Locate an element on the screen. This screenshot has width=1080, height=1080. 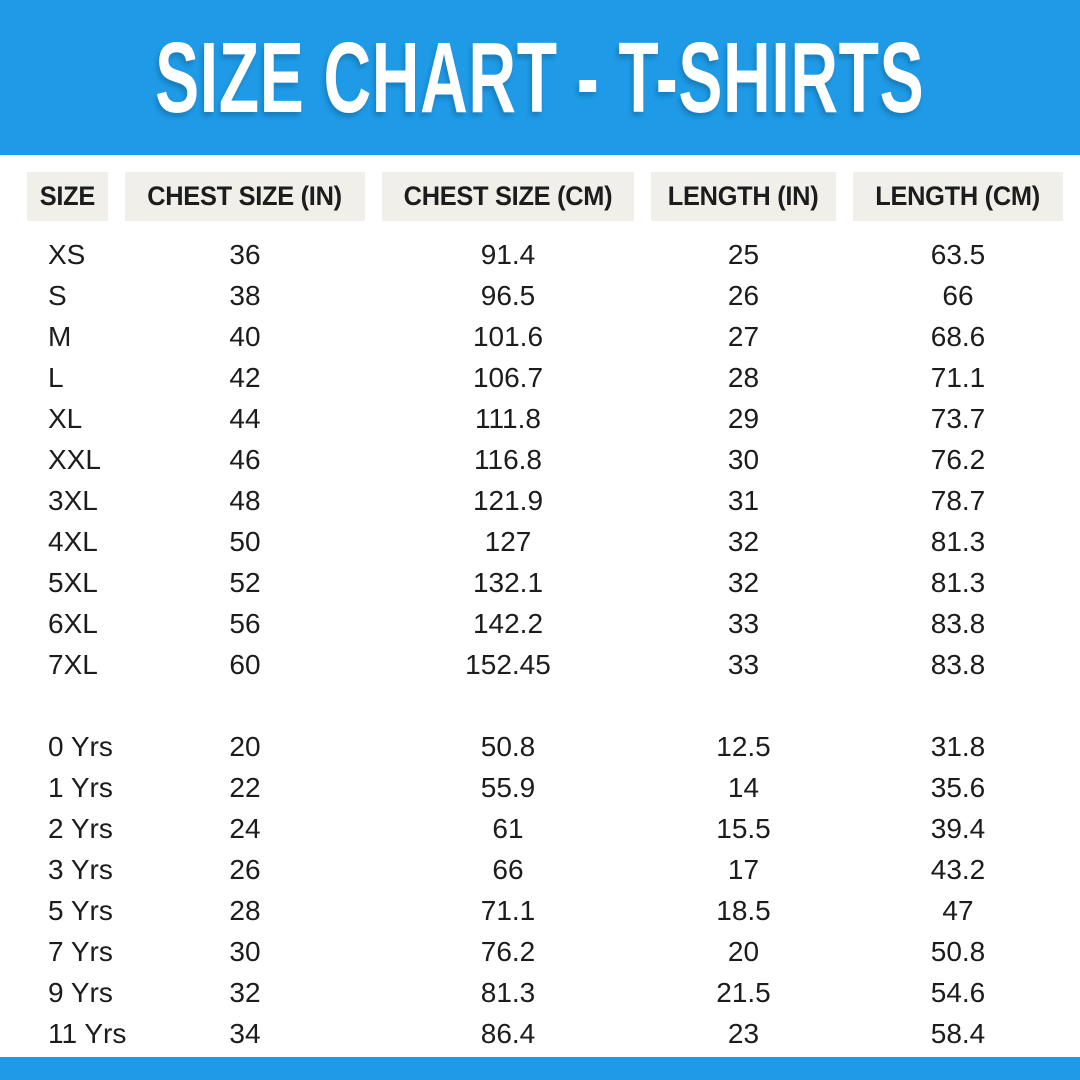
cell-value: 68.6 is located at coordinates (958, 336).